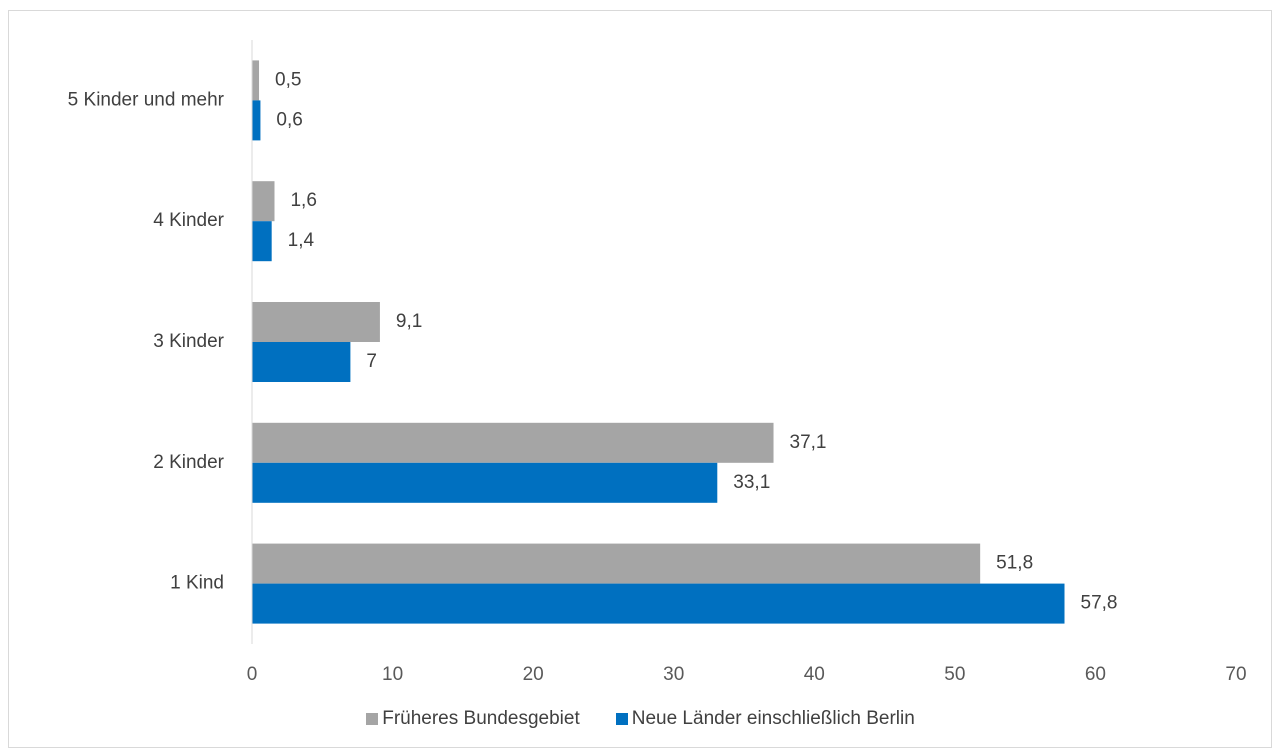  I want to click on category-label-4-kinder: 4 Kinder, so click(188, 220).